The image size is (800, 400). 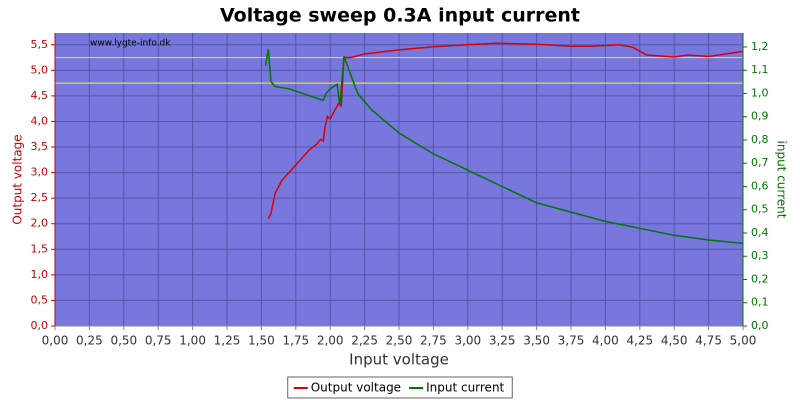 I want to click on x-tick-label: 3,50, so click(x=536, y=341).